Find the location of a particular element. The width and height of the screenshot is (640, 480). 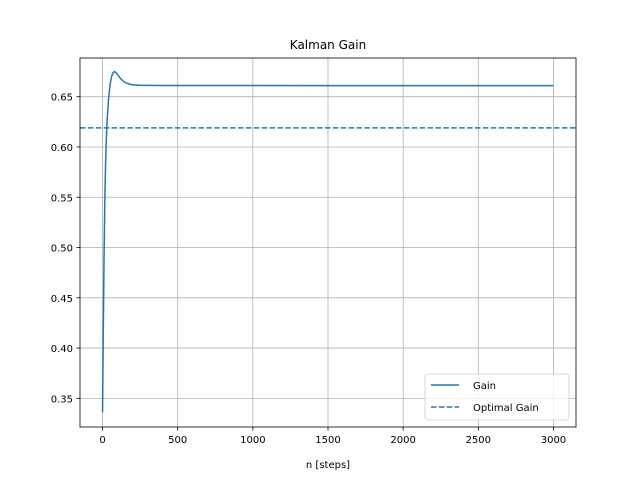

x-axis-label: n [steps] is located at coordinates (328, 465).